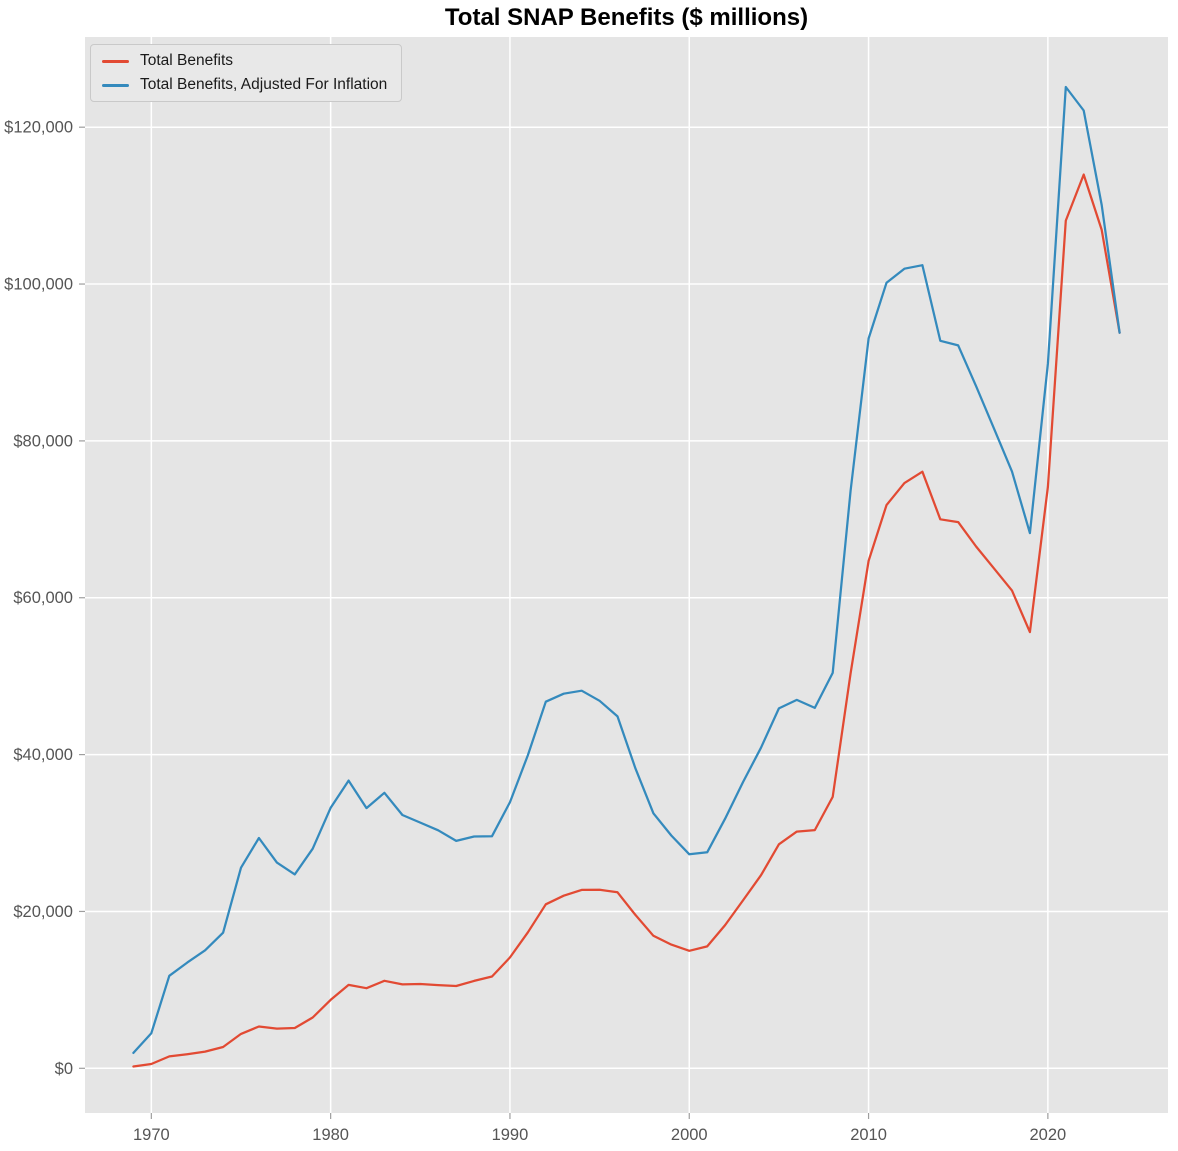 The image size is (1178, 1151). I want to click on y-tick-label: $0, so click(64, 1069).